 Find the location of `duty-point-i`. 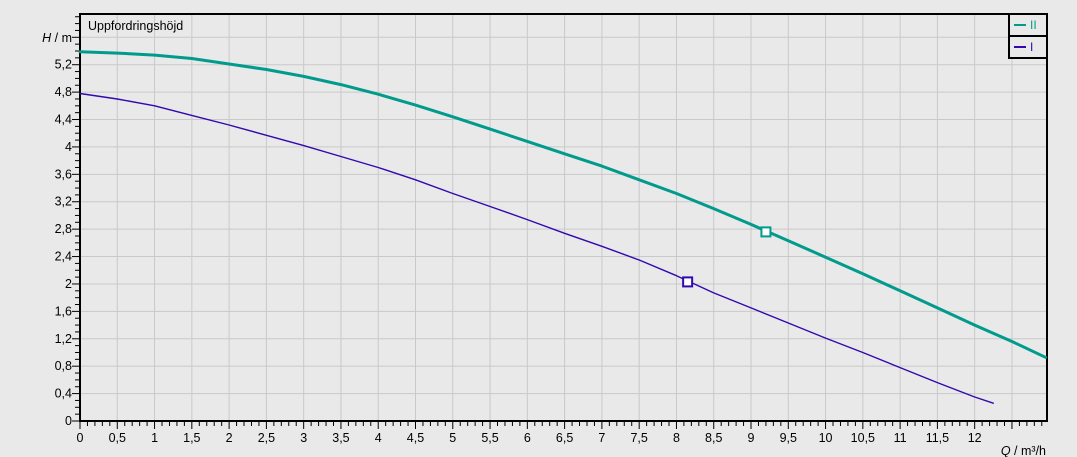

duty-point-i is located at coordinates (688, 282).